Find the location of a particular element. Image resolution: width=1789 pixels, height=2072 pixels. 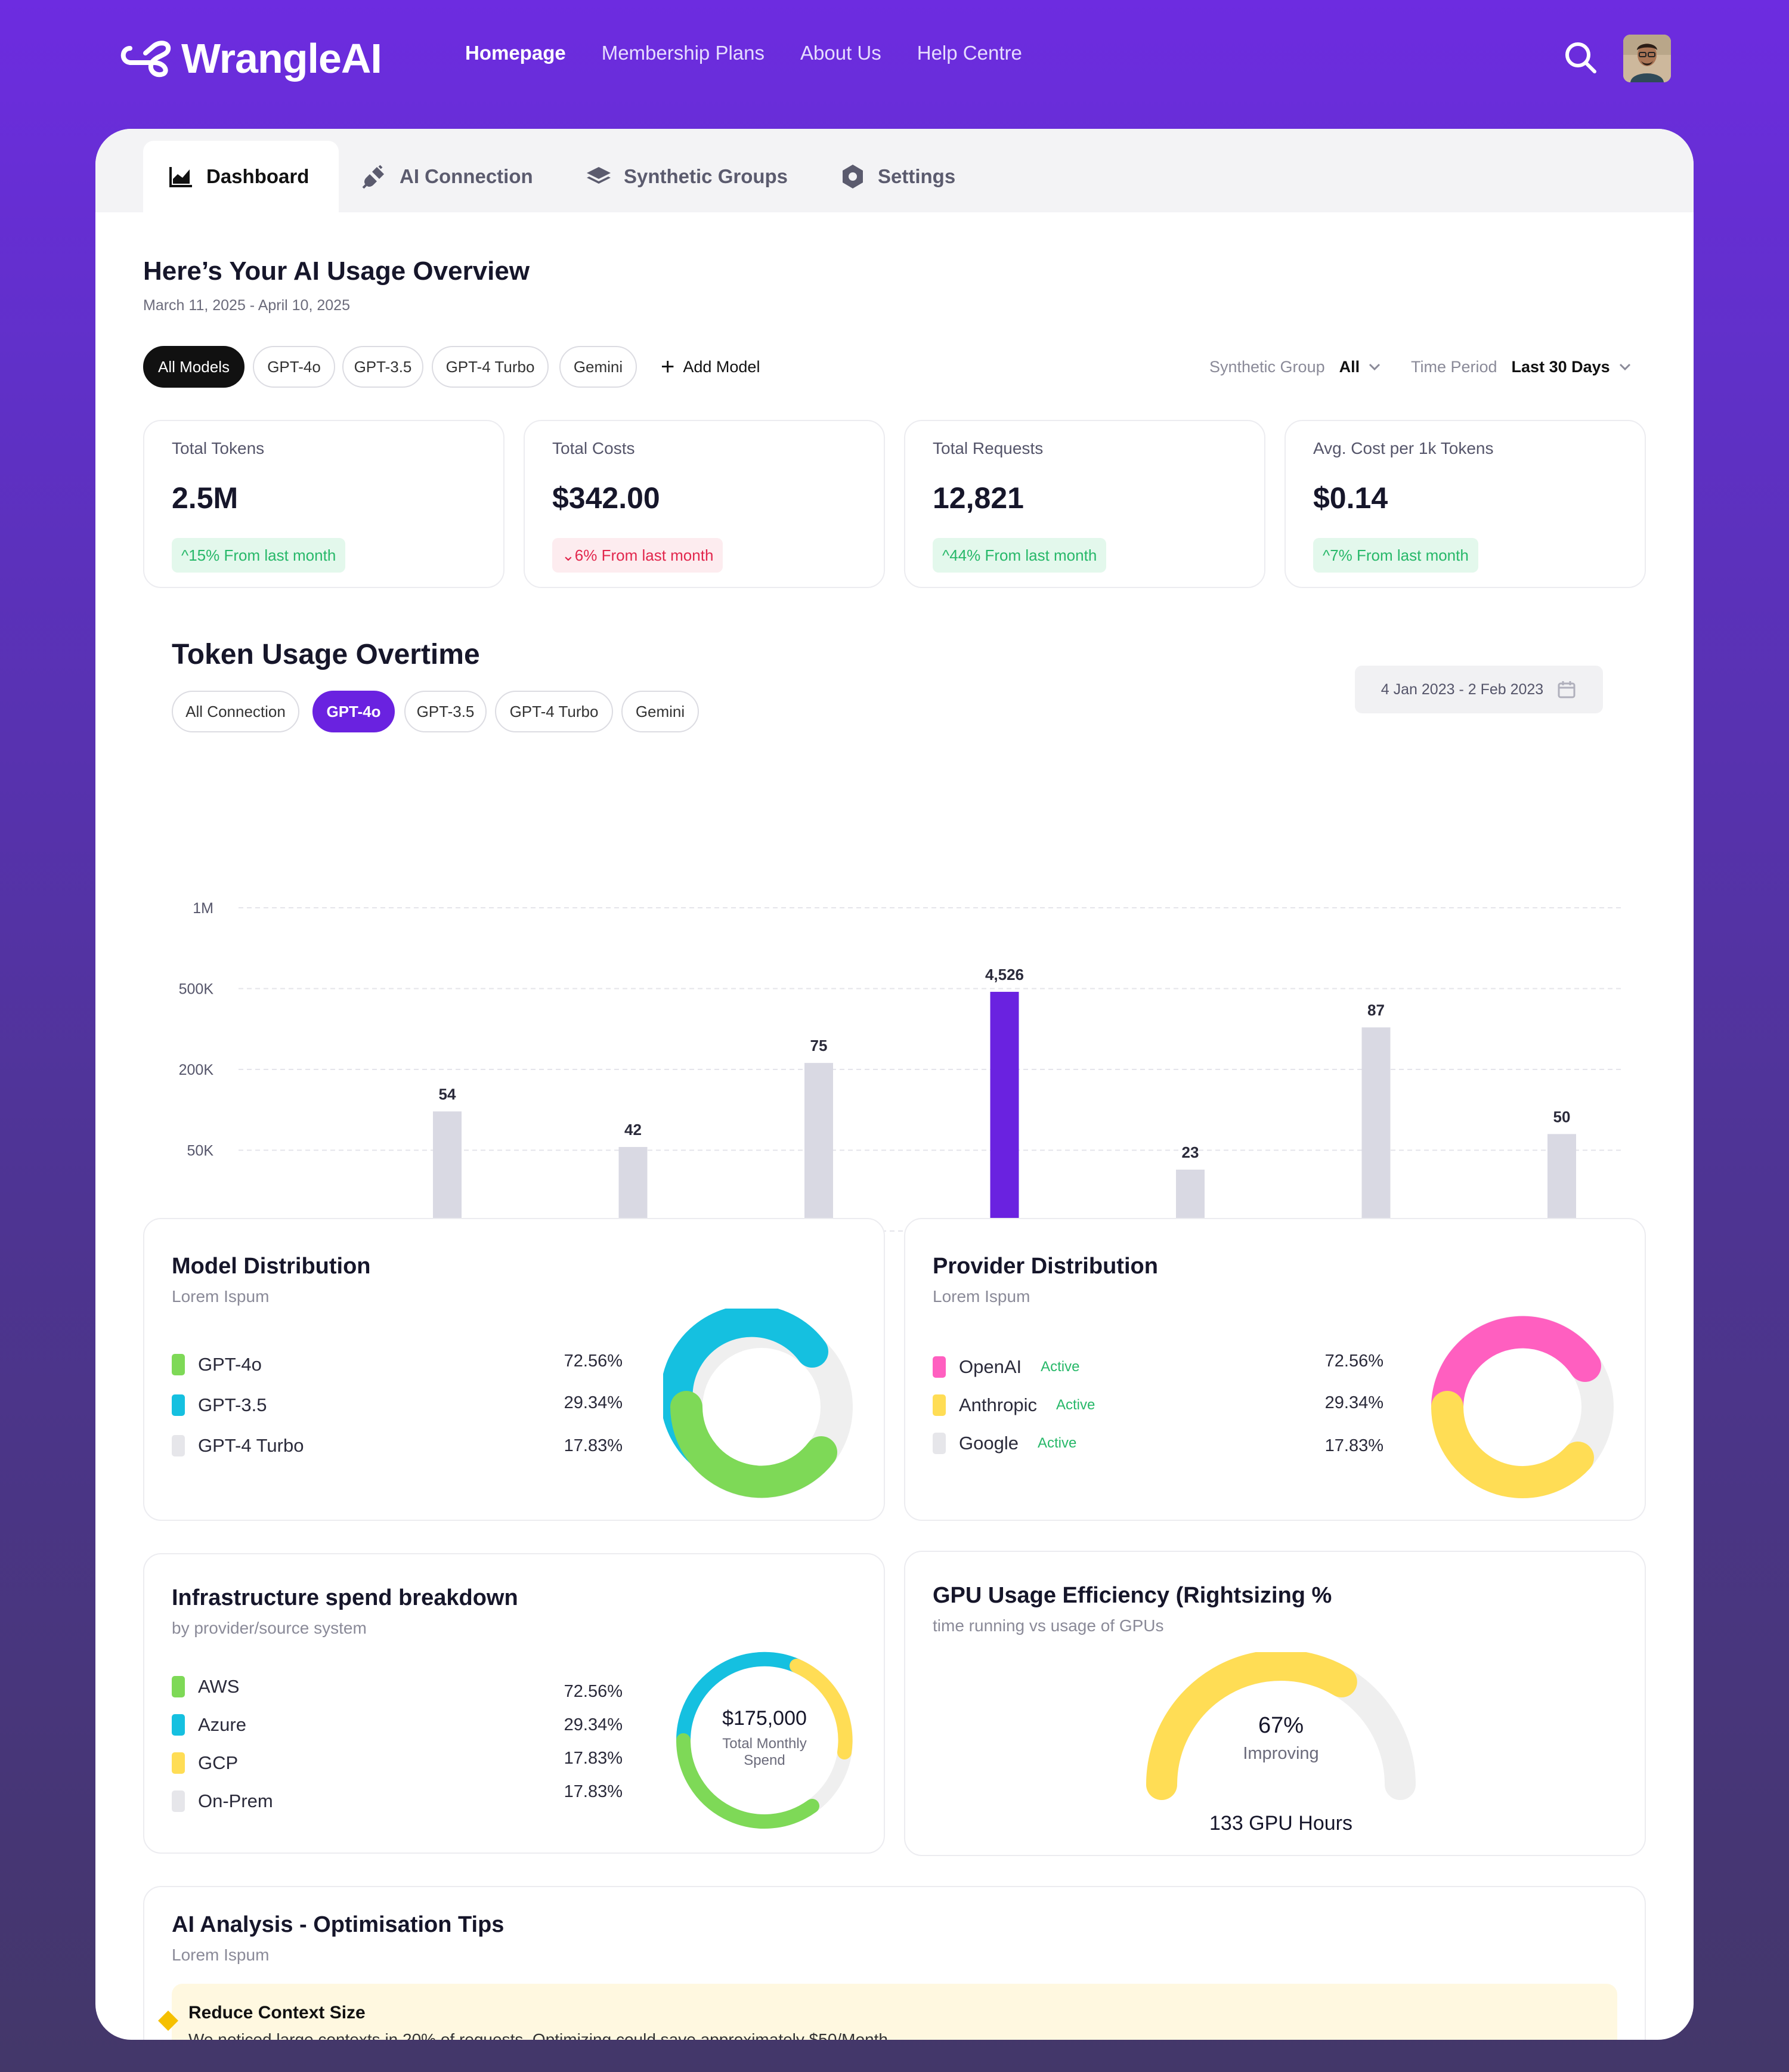

y-tick-label: 500K is located at coordinates (197, 989).